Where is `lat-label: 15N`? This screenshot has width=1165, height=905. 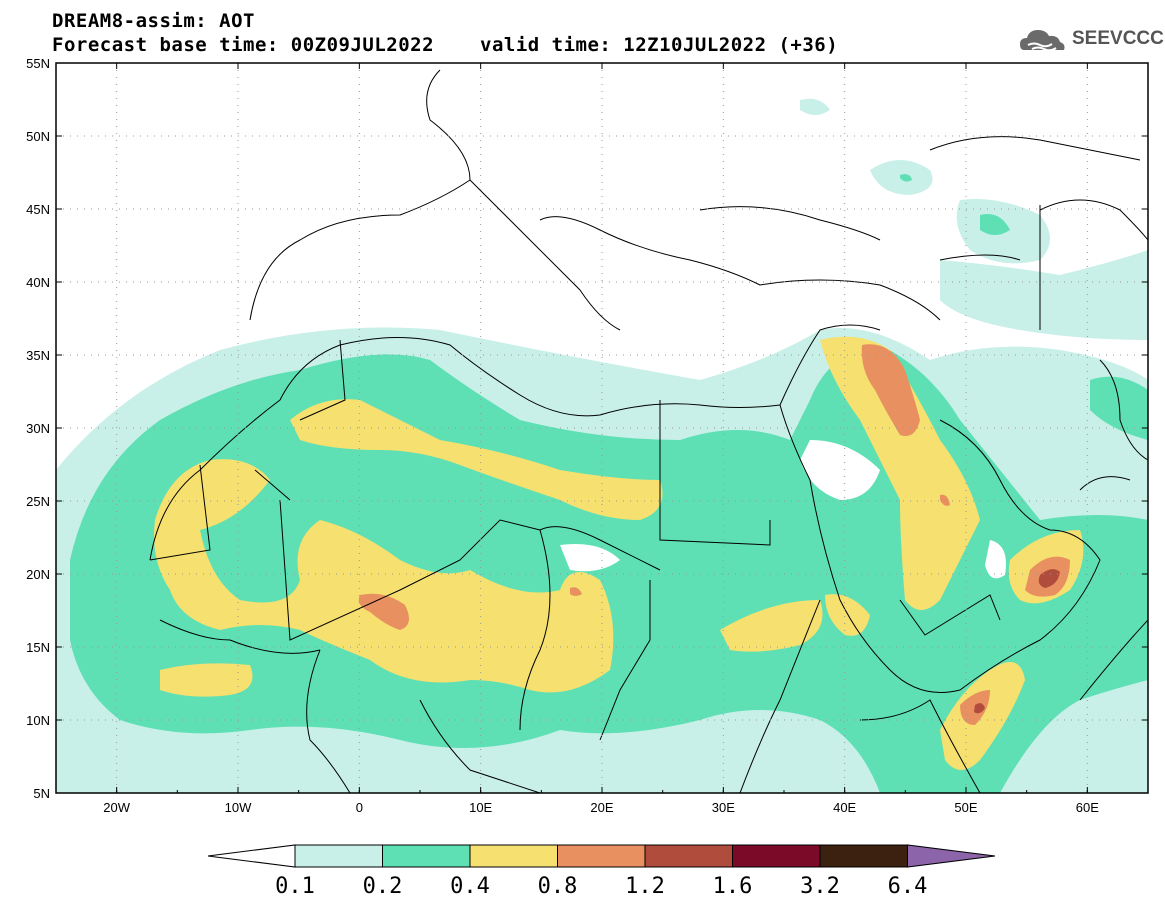 lat-label: 15N is located at coordinates (38, 647).